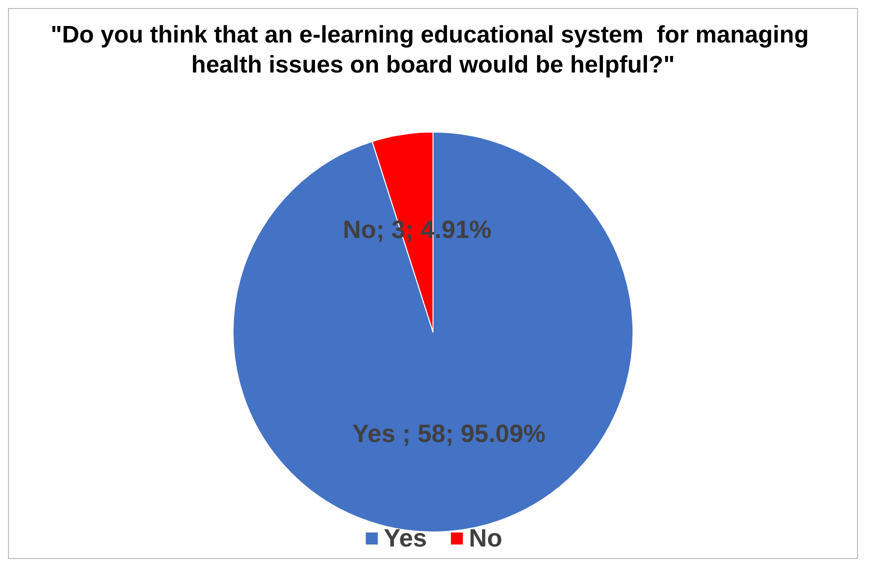 The image size is (870, 567). I want to click on legend-label: Yes, so click(405, 538).